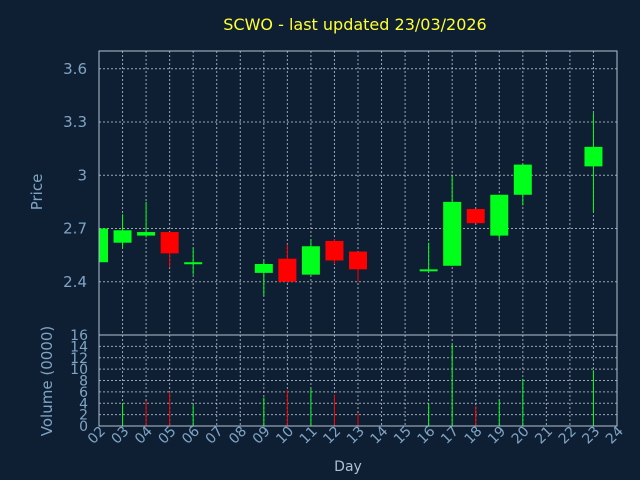 Image resolution: width=640 pixels, height=480 pixels. I want to click on x-tick-label: 15, so click(403, 436).